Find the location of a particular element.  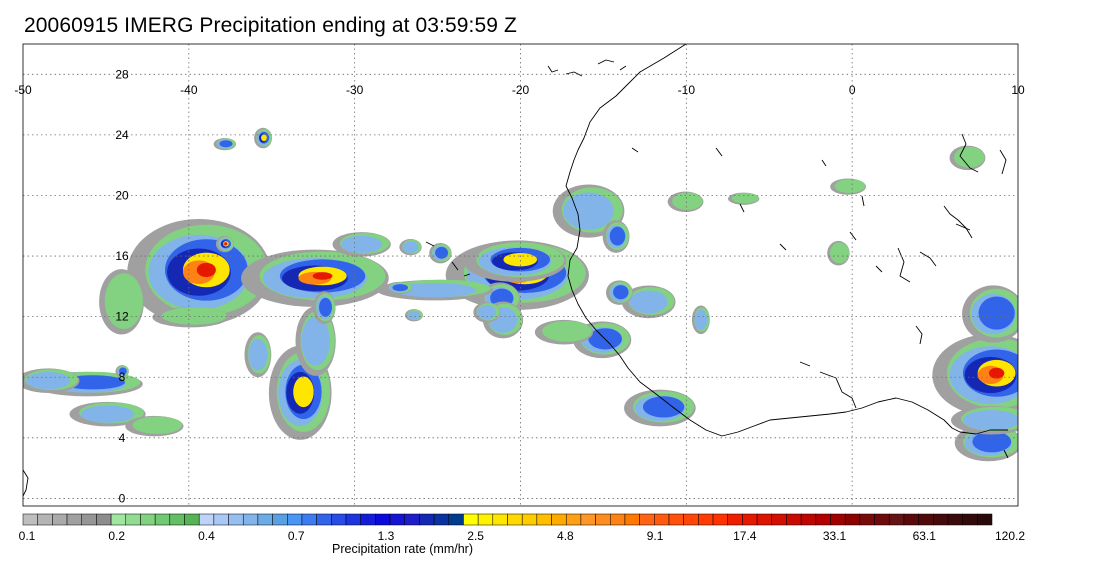

colorbar-boxes is located at coordinates (507, 519).